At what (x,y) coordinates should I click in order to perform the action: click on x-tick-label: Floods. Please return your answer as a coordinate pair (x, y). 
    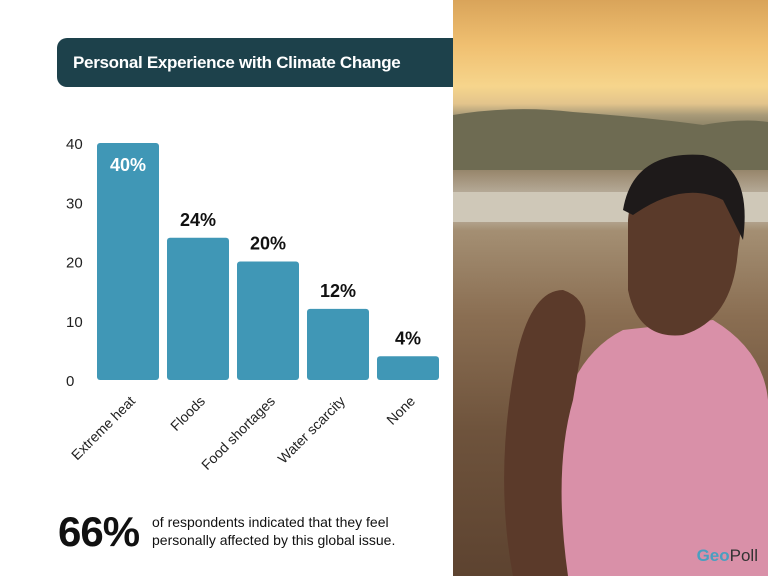
    Looking at the image, I should click on (187, 413).